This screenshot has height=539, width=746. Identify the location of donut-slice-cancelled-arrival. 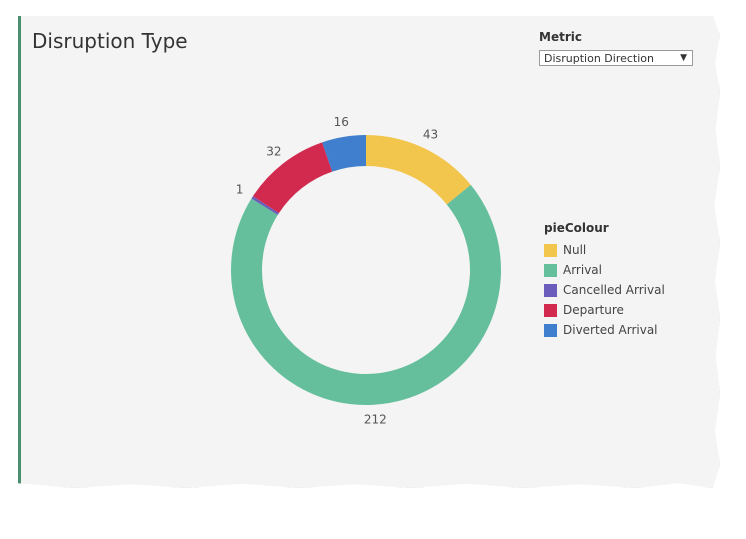
(265, 205).